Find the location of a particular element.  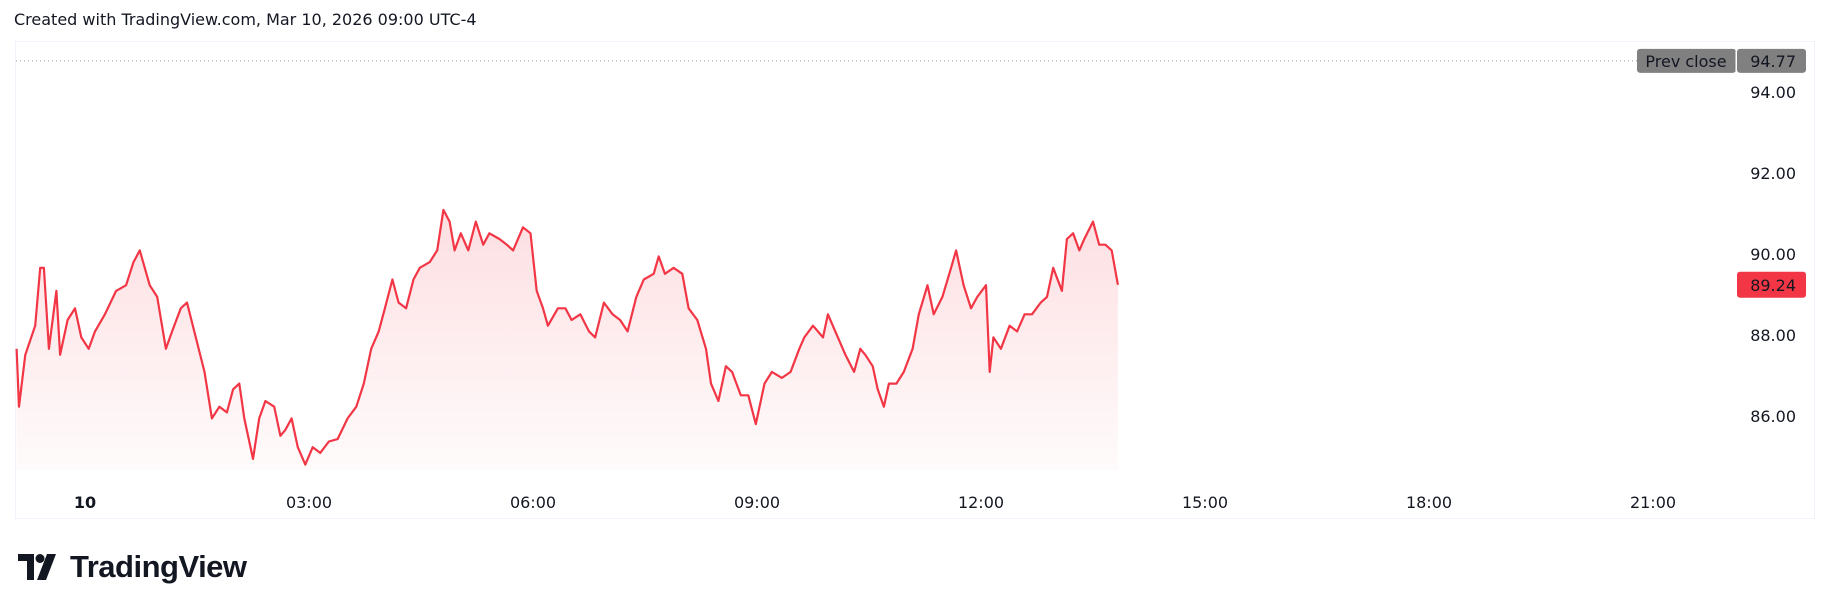

x-tick-label: 10 is located at coordinates (85, 502).